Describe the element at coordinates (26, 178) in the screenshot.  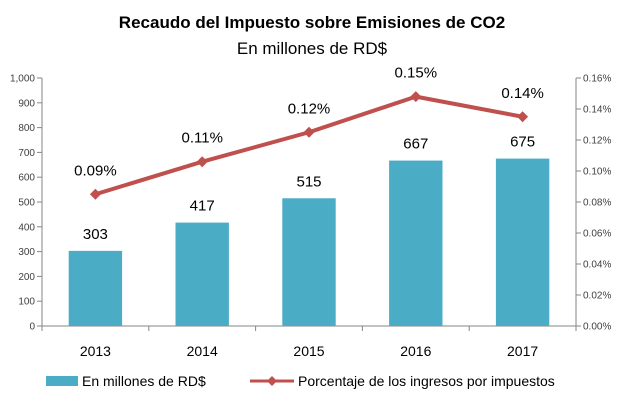
I see `y-left-tick-label: 600` at that location.